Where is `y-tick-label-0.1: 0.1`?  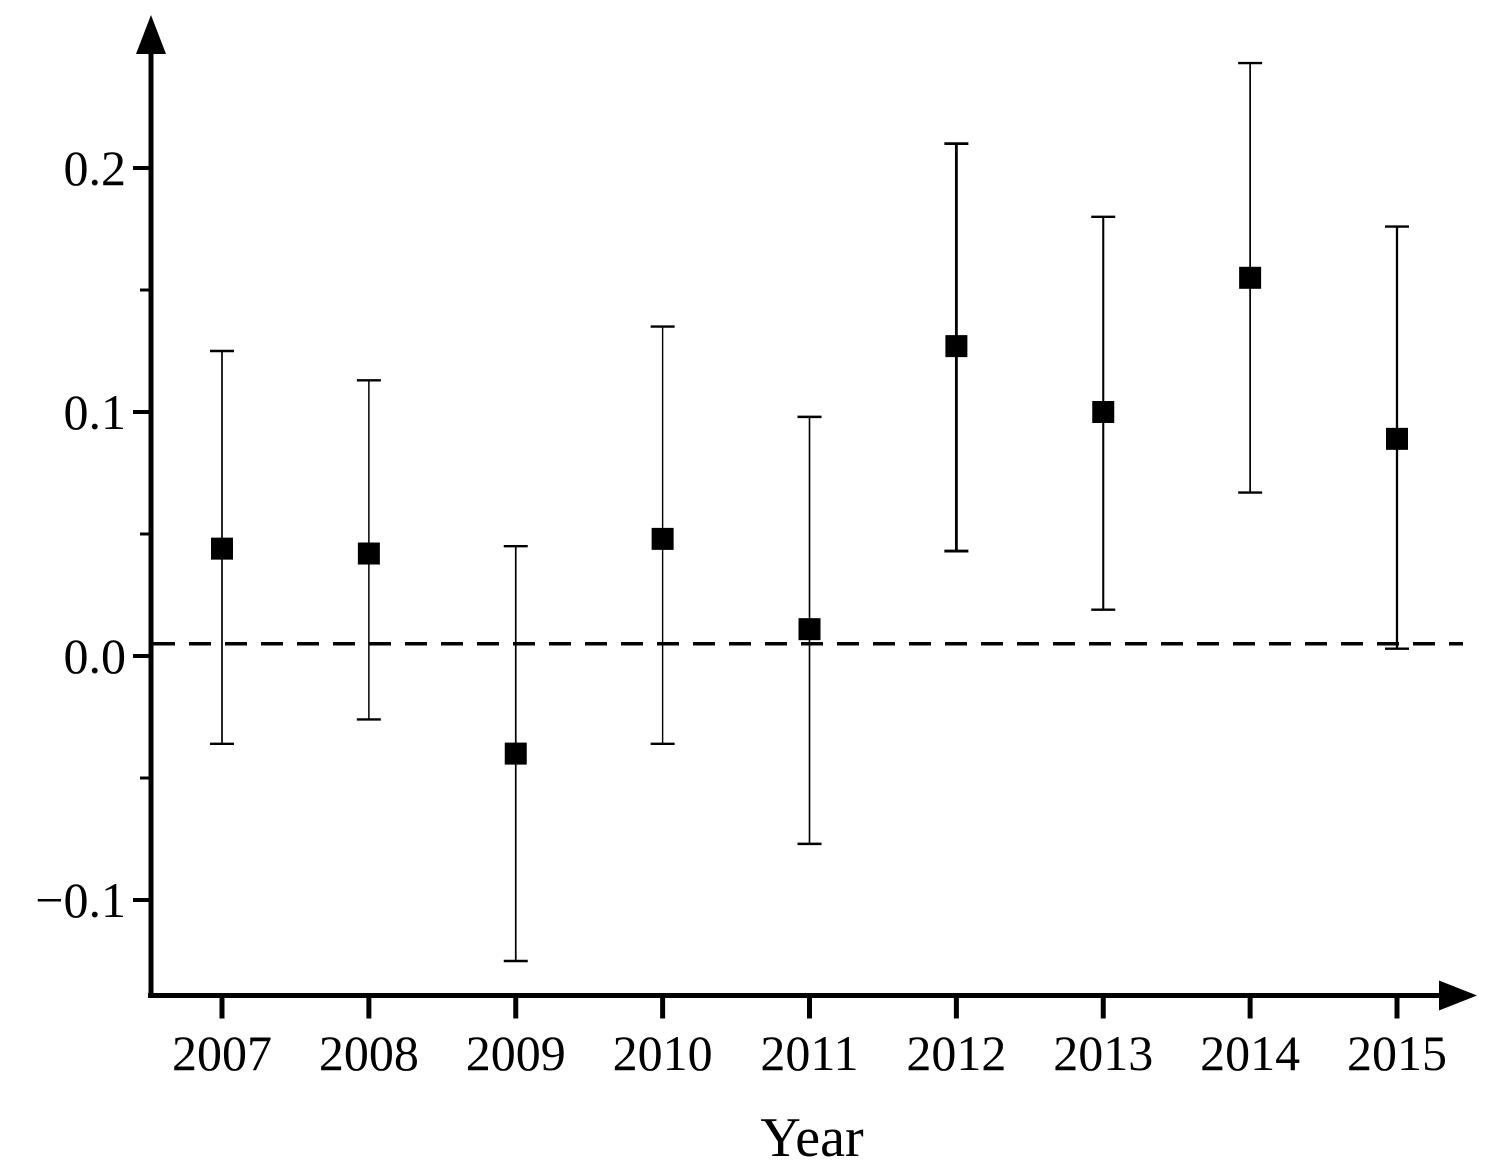
y-tick-label-0.1: 0.1 is located at coordinates (95, 412).